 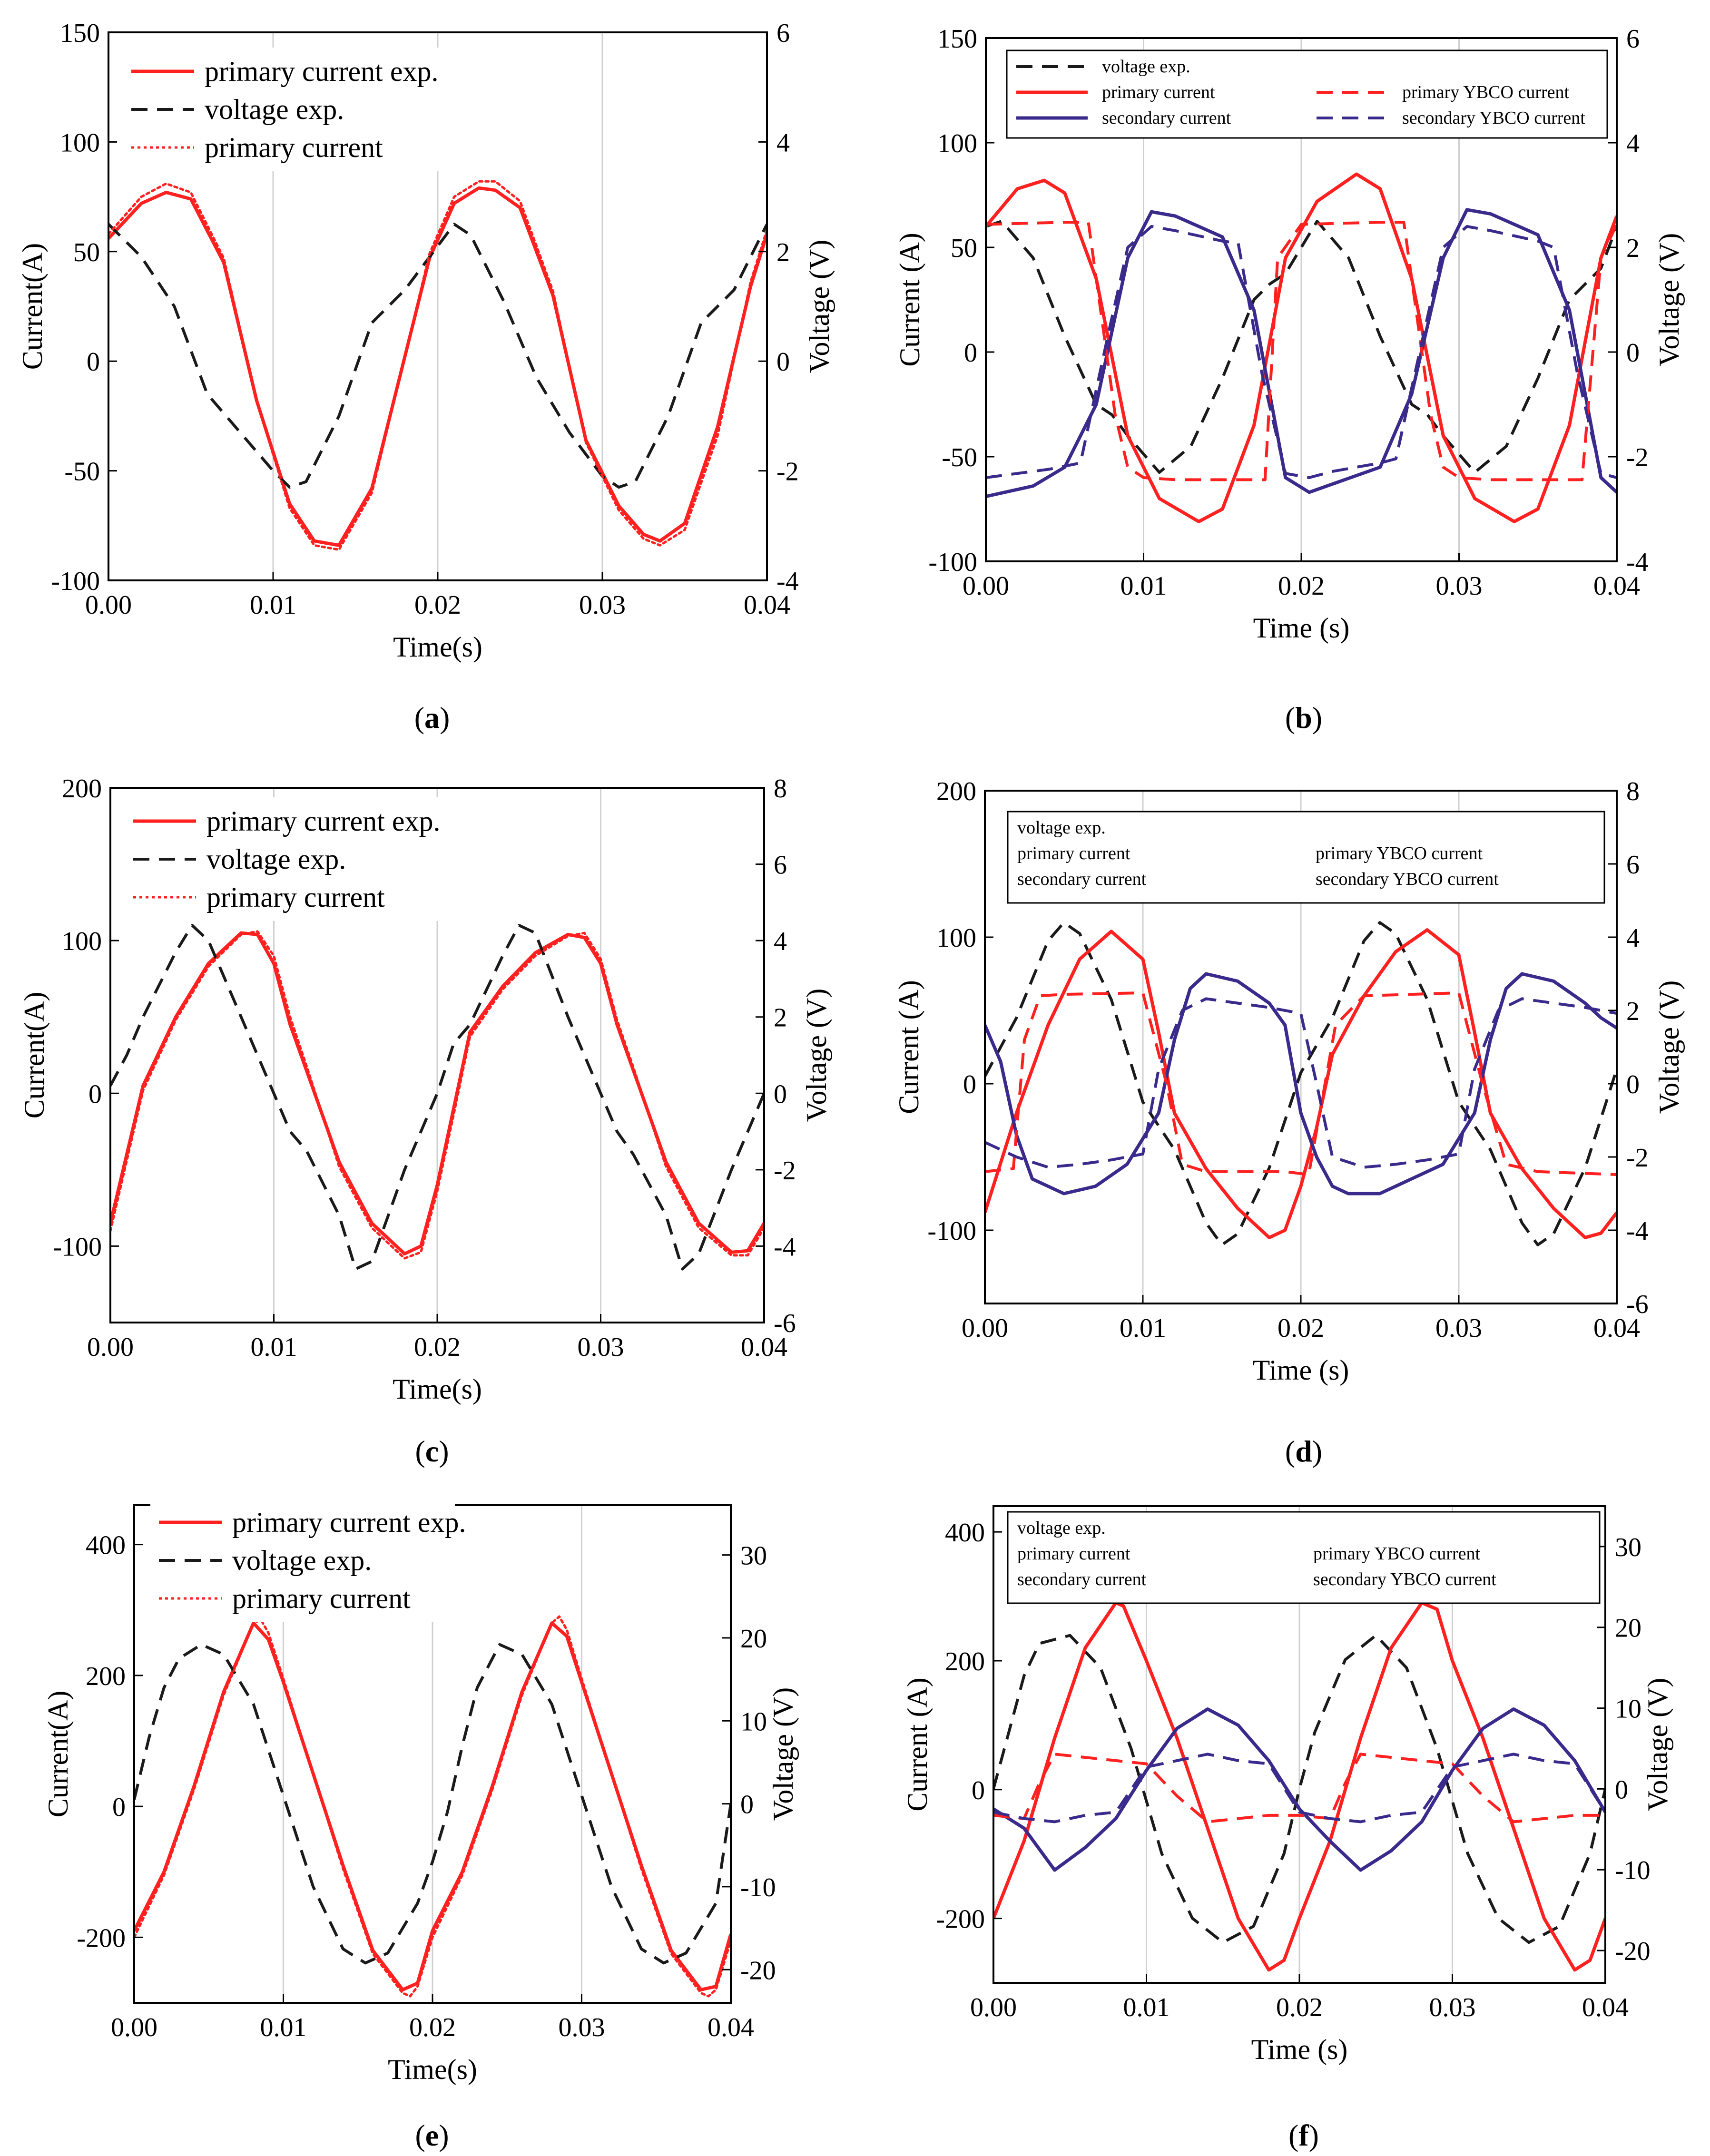 I want to click on y2-tick-label: 2, so click(x=780, y=1018).